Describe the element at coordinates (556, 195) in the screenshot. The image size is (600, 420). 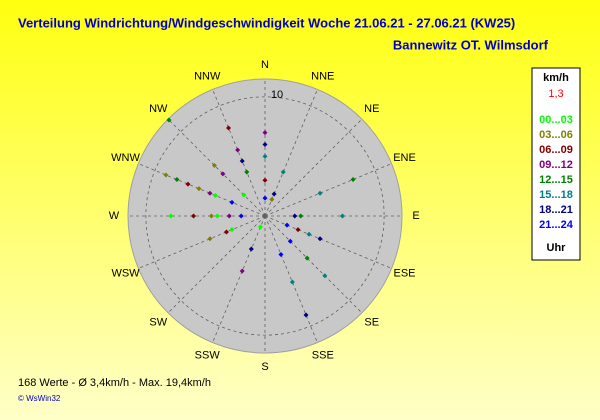
I see `legend-label: 15...18` at that location.